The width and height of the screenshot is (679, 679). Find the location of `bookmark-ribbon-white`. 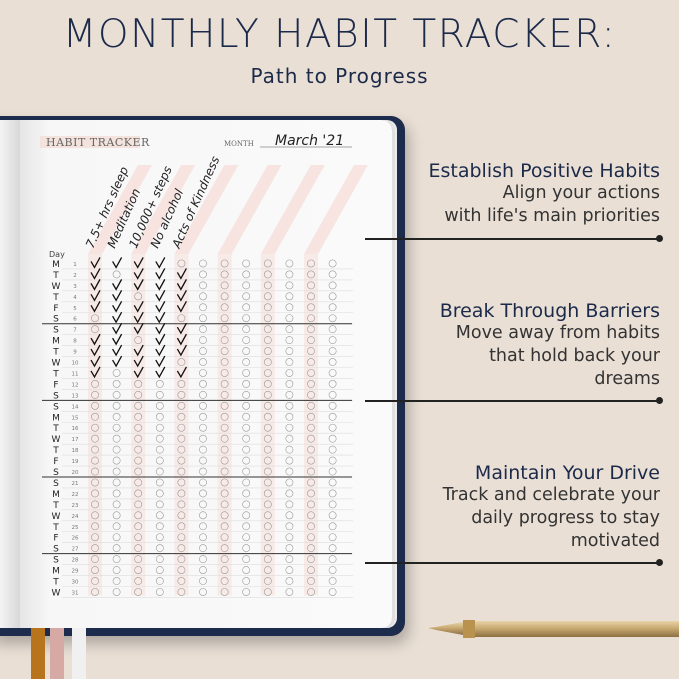

bookmark-ribbon-white is located at coordinates (79, 653).